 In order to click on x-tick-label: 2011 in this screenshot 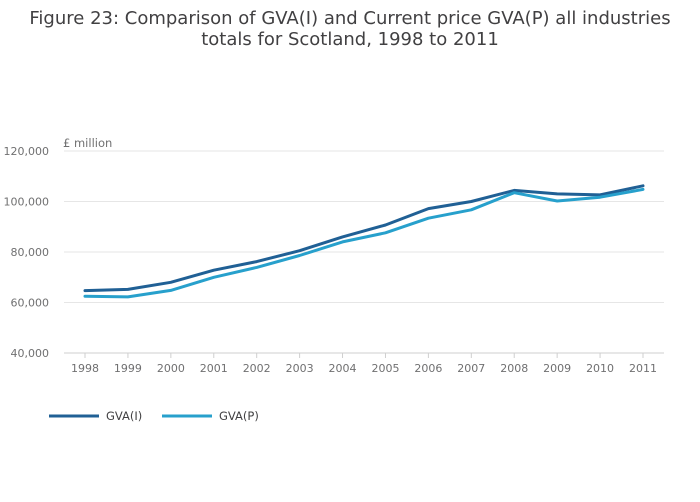, I will do `click(643, 368)`.